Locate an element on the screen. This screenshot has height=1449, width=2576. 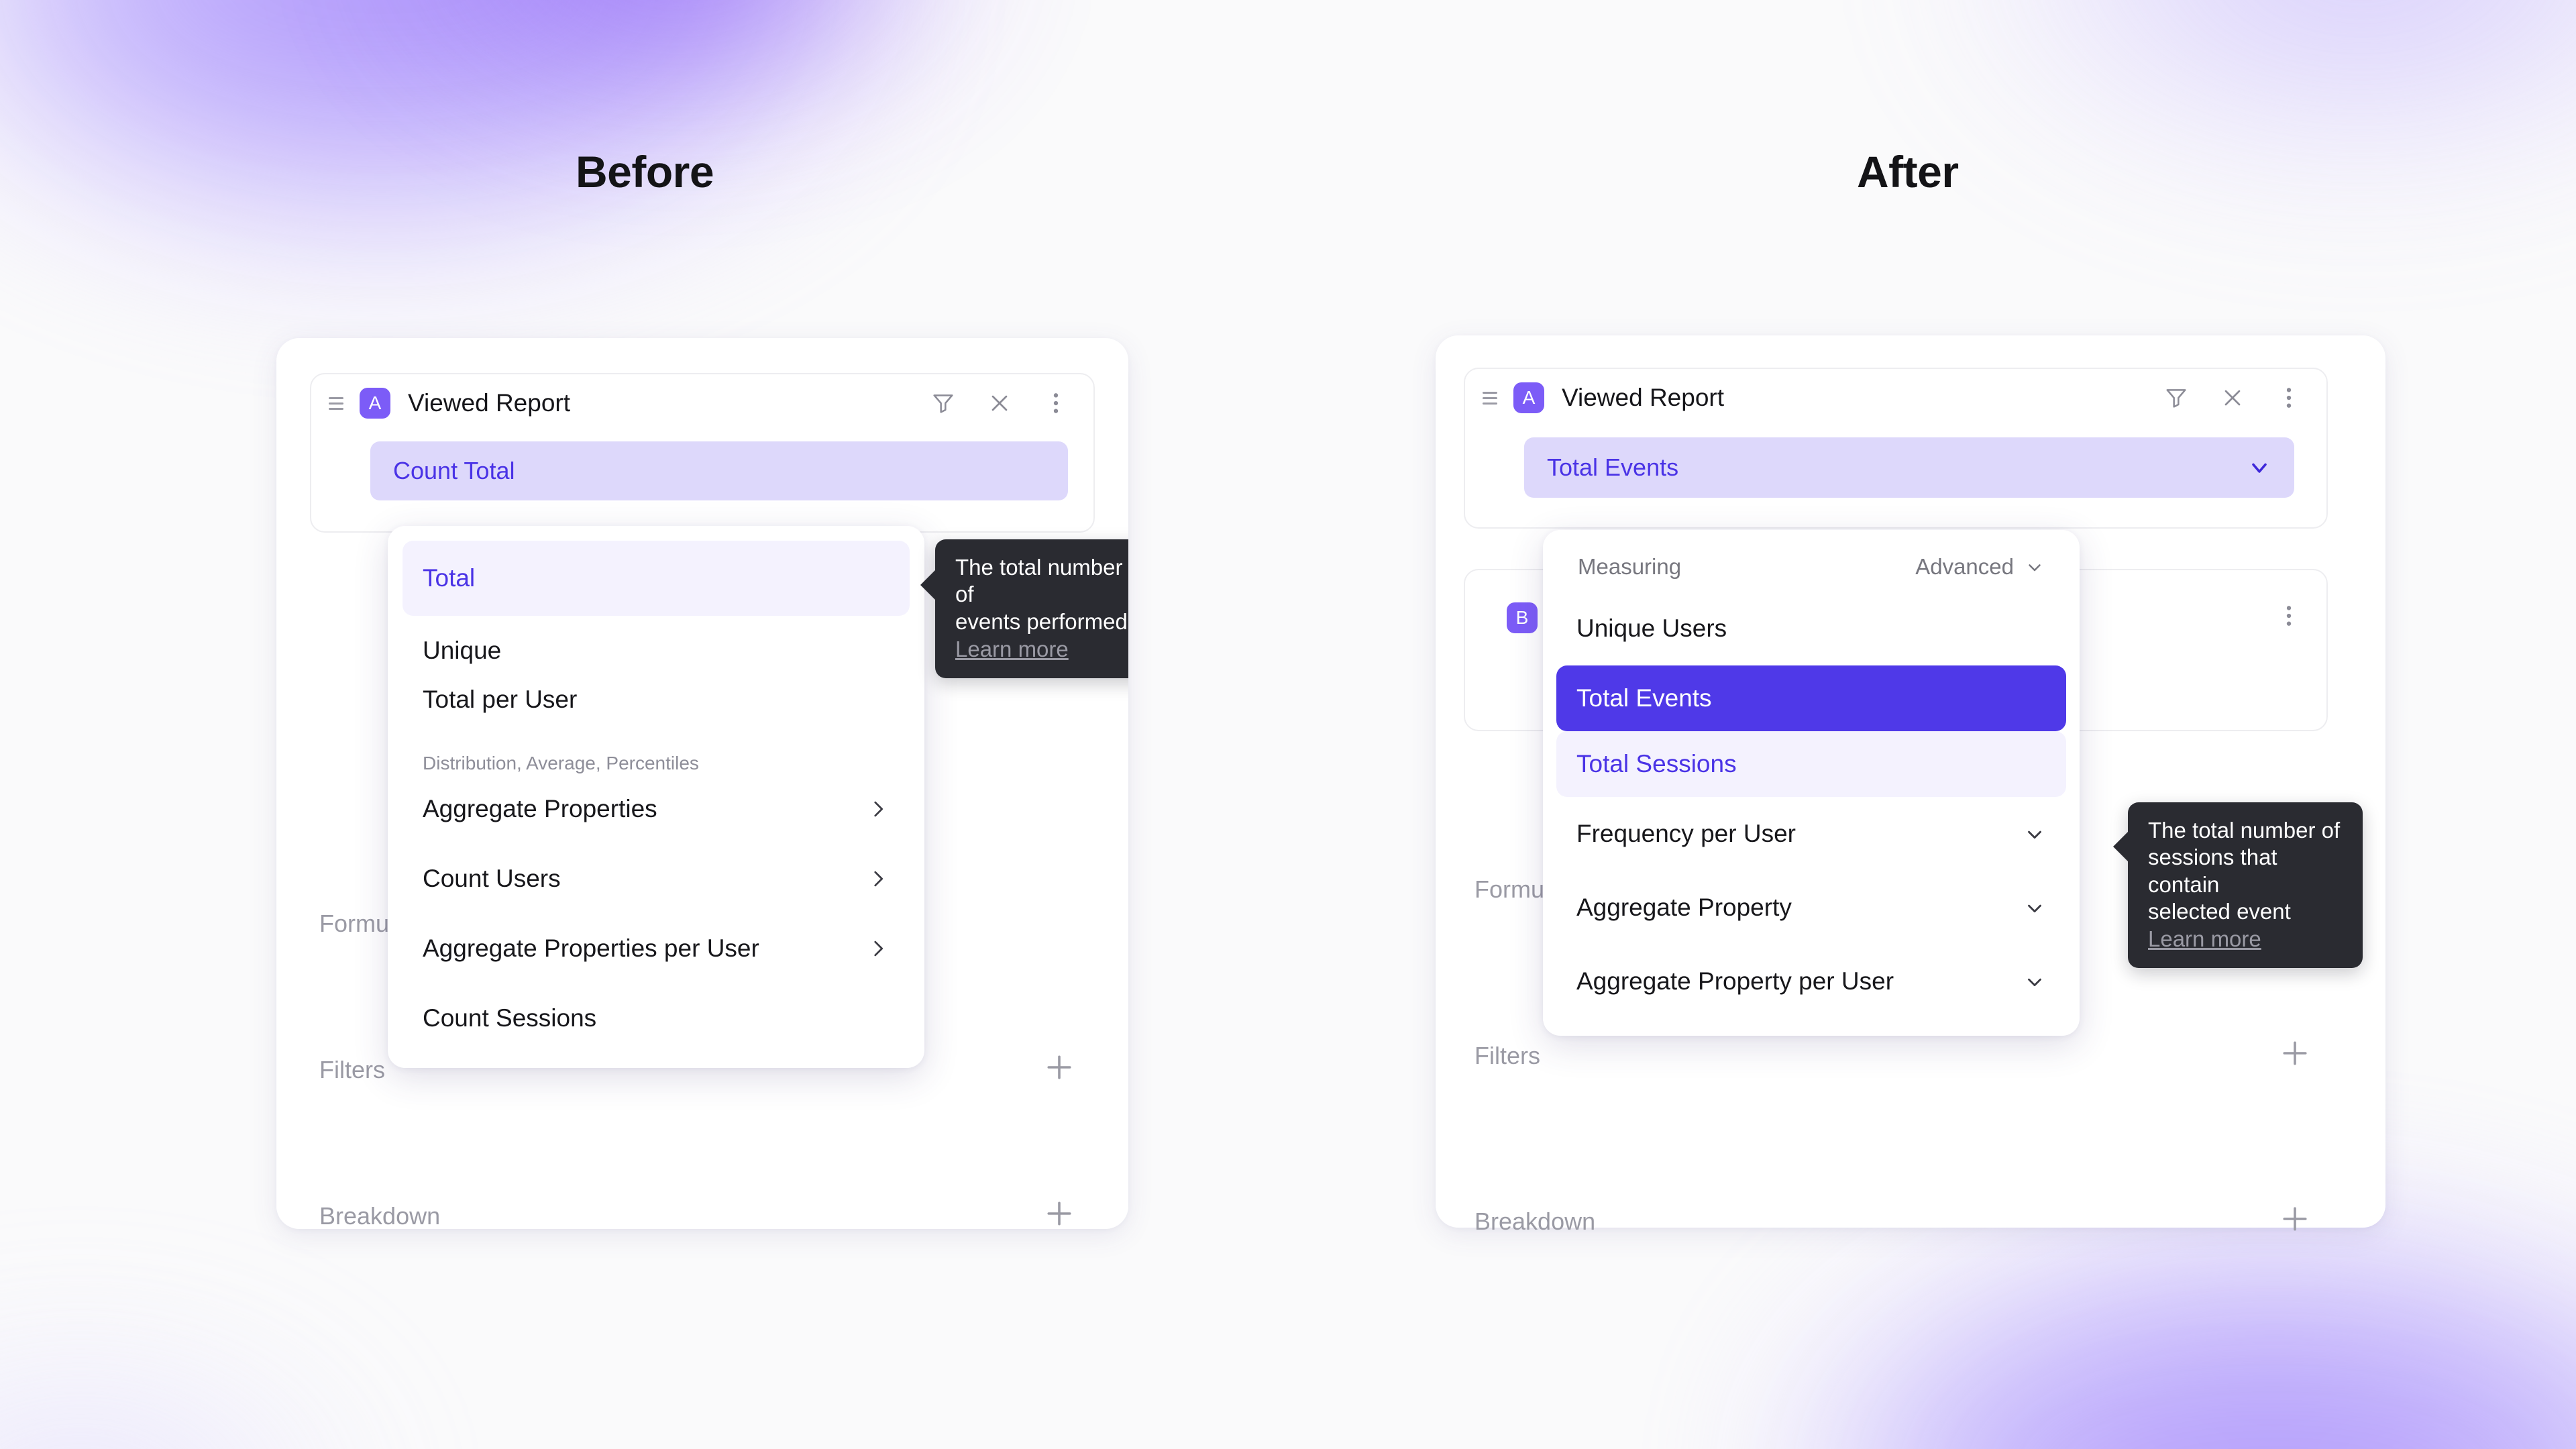
before-add-filter-button is located at coordinates (1059, 1067).